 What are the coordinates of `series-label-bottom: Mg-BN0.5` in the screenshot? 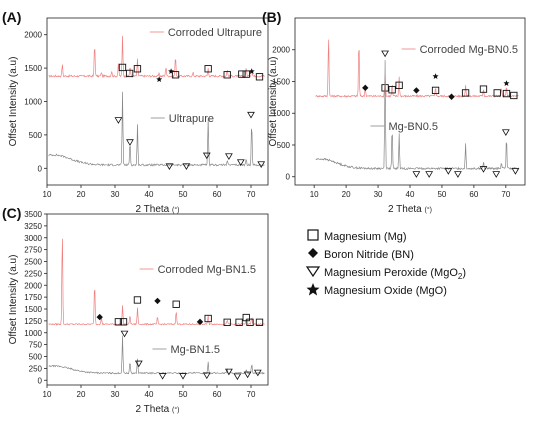 It's located at (413, 127).